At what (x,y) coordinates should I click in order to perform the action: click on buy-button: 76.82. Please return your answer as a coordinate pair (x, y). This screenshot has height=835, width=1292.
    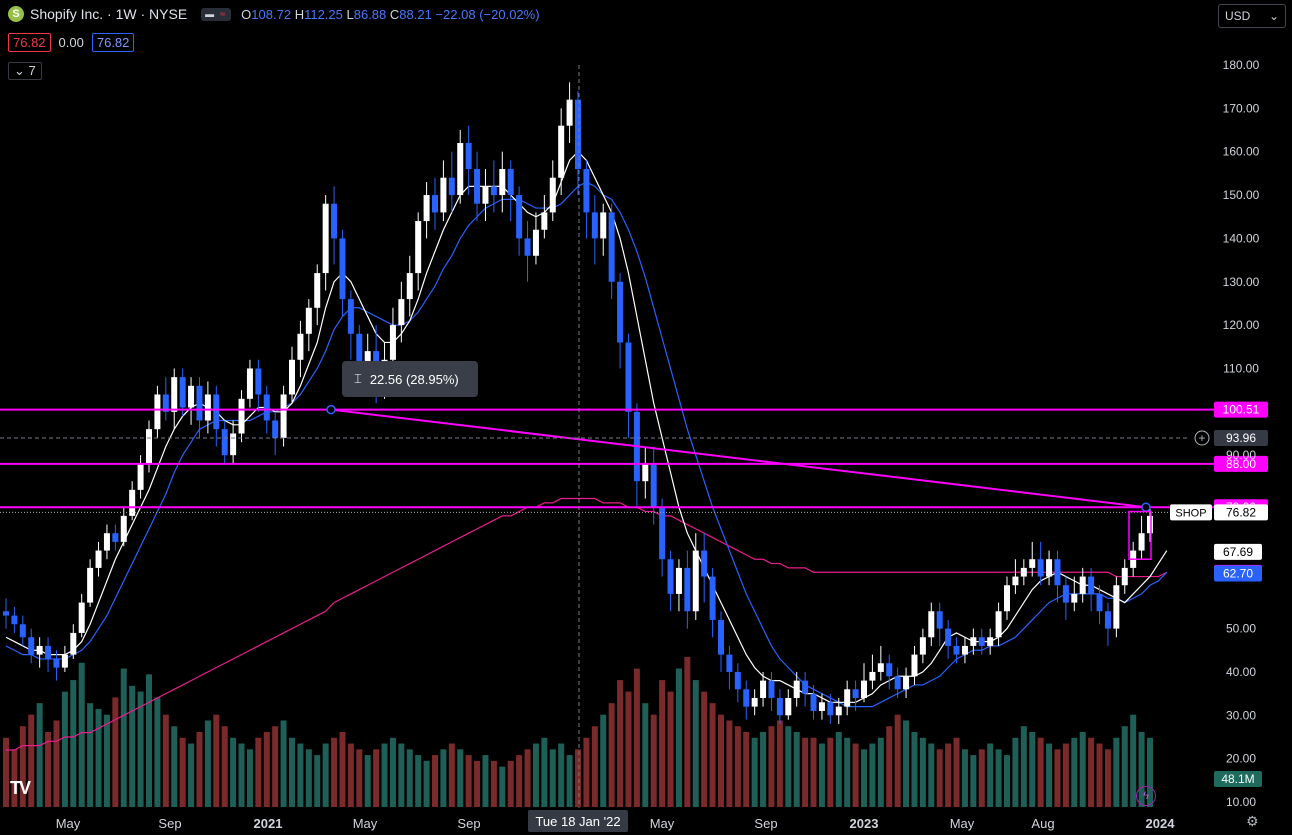
    Looking at the image, I should click on (113, 42).